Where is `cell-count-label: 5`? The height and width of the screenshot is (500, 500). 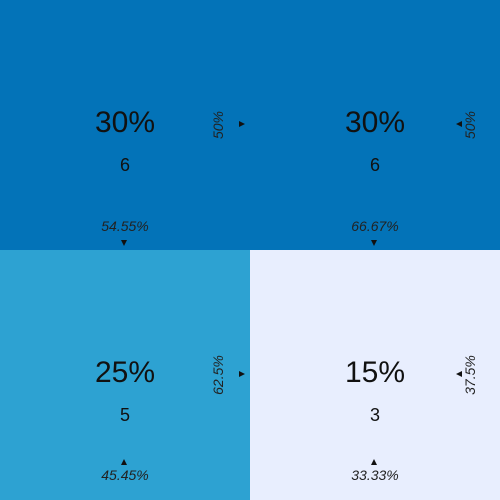
cell-count-label: 5 is located at coordinates (124, 415).